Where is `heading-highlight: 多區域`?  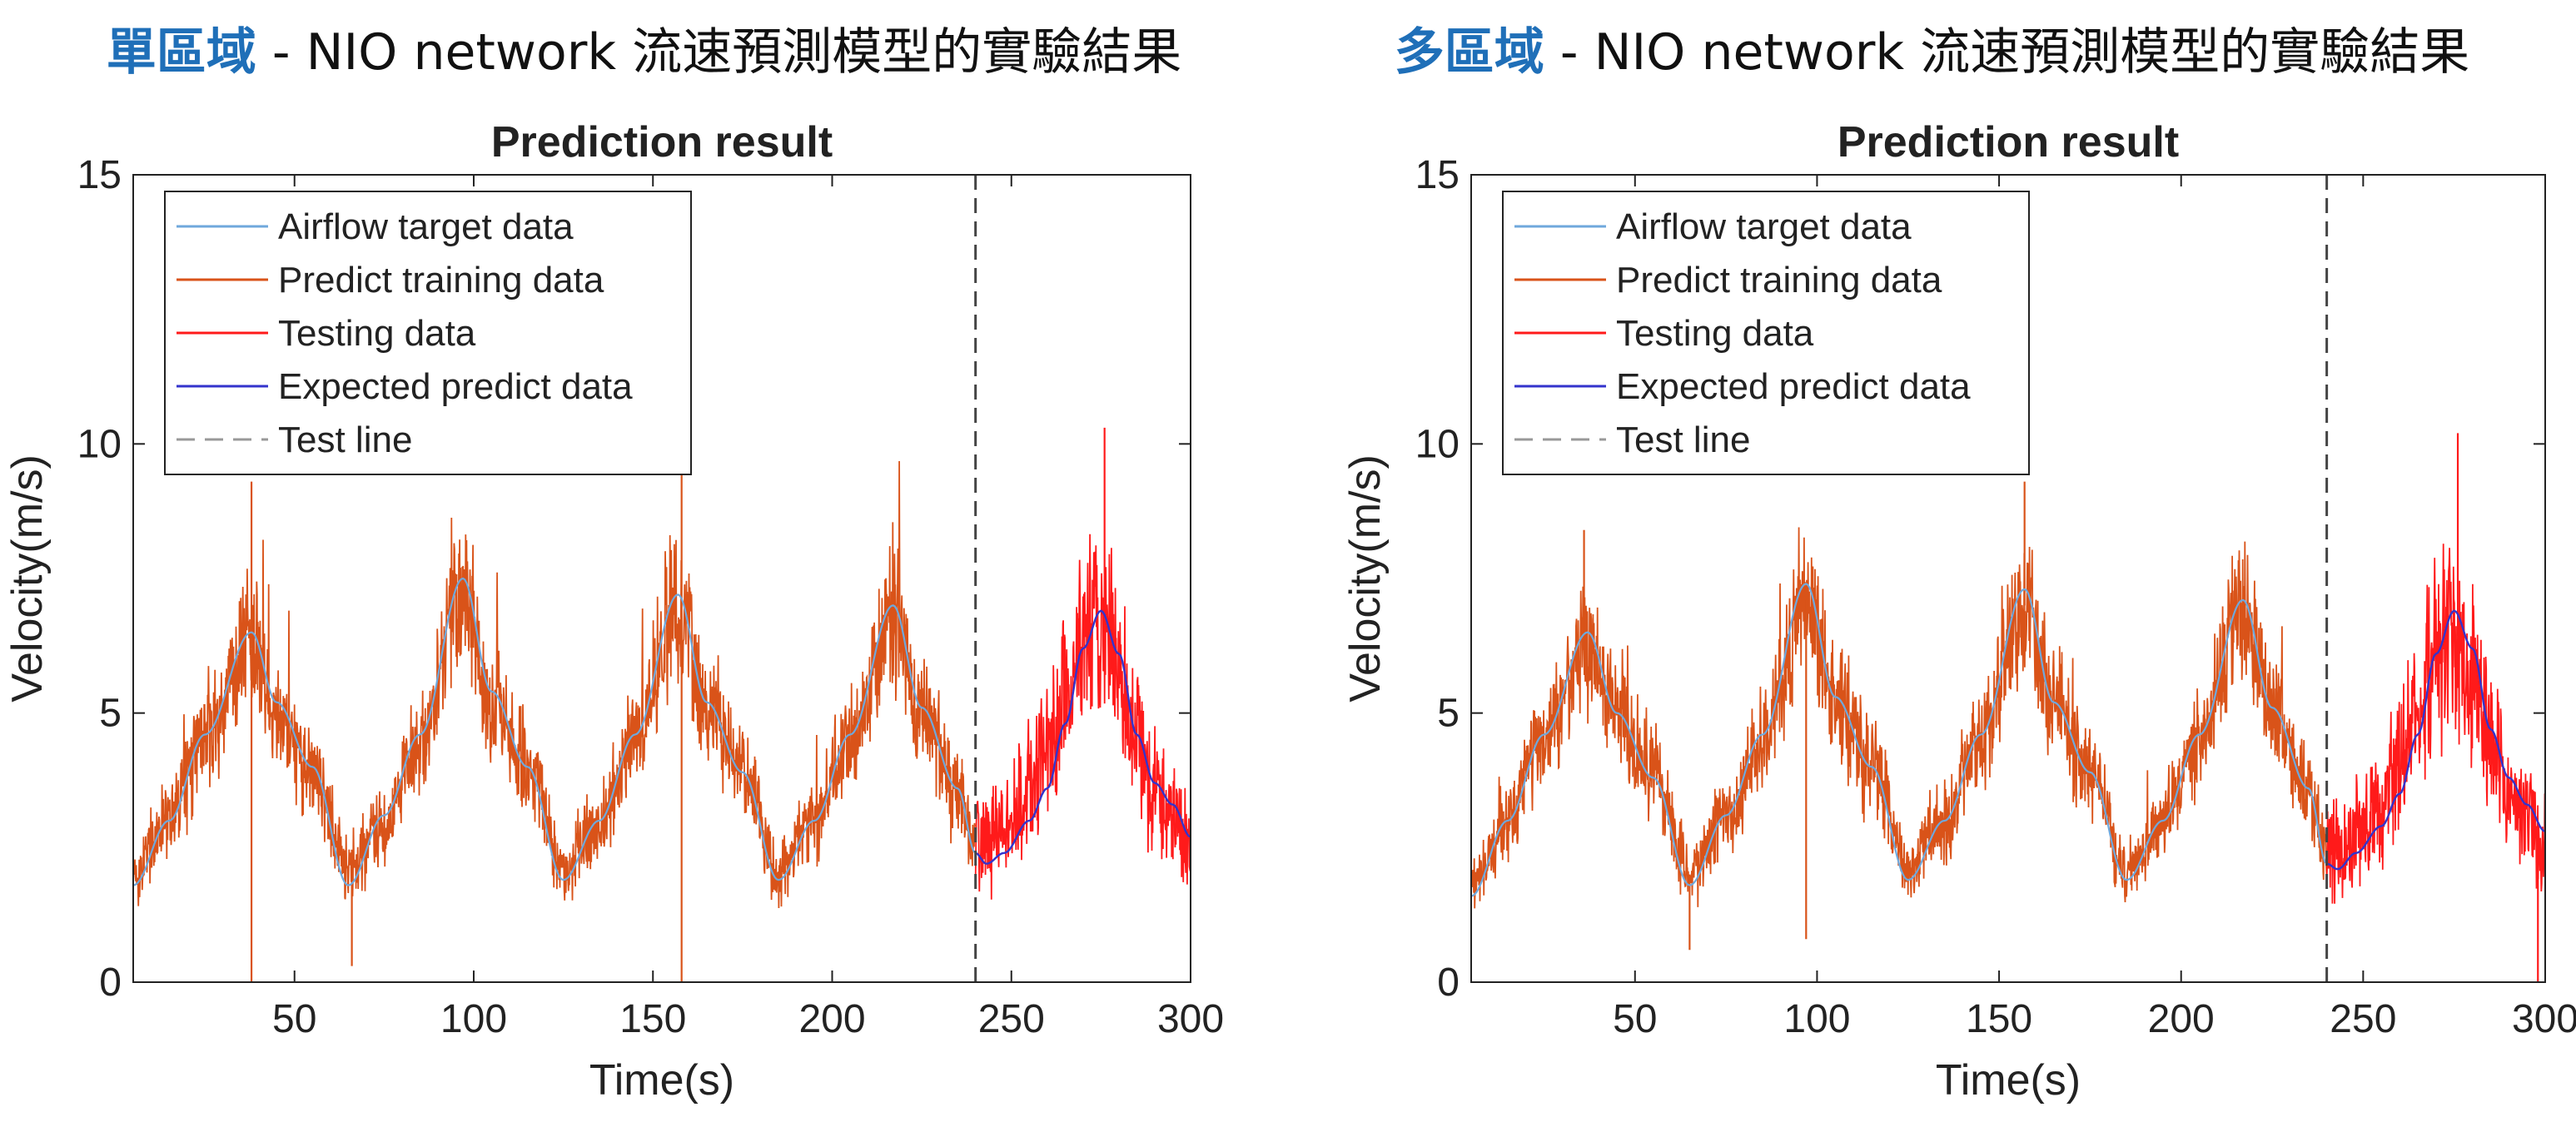
heading-highlight: 多區域 is located at coordinates (1469, 53).